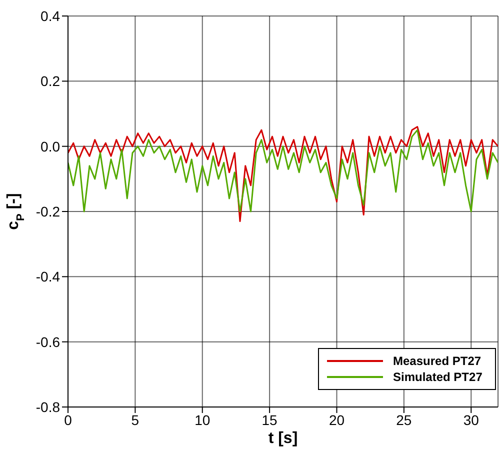 The image size is (499, 451). I want to click on y-tick-label: 0.0, so click(50, 146).